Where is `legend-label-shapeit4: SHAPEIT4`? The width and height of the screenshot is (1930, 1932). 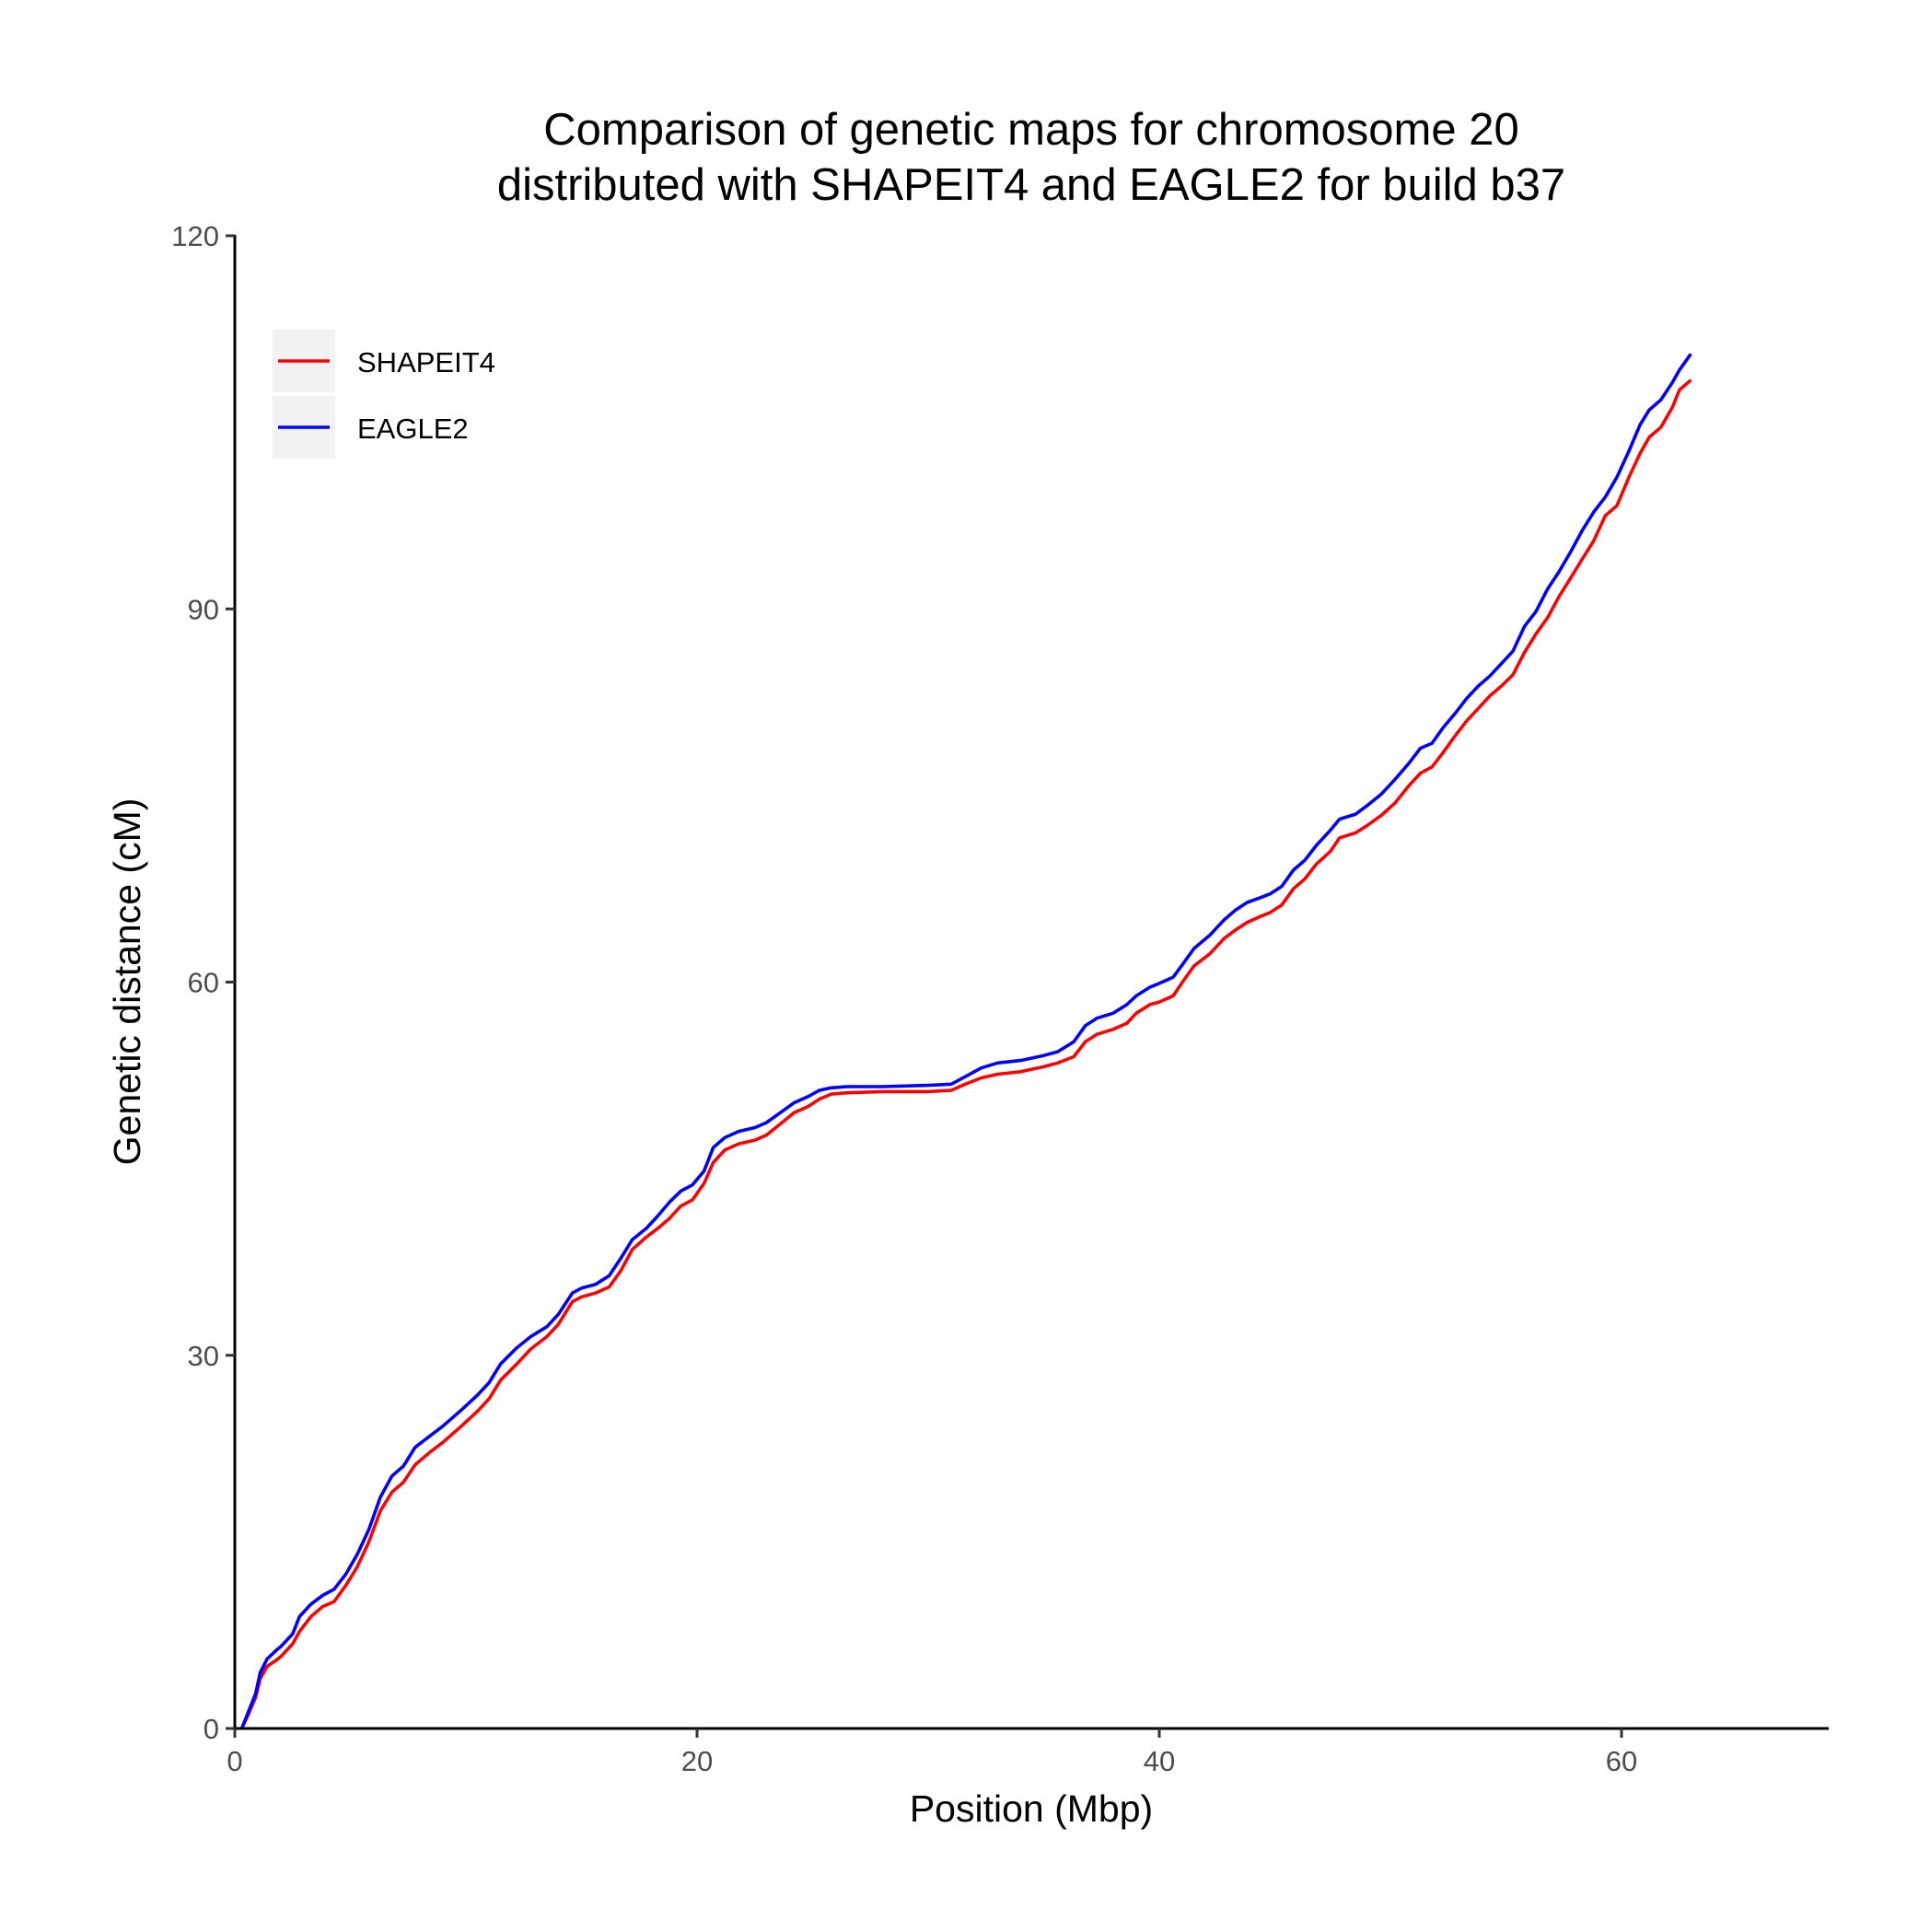
legend-label-shapeit4: SHAPEIT4 is located at coordinates (426, 362).